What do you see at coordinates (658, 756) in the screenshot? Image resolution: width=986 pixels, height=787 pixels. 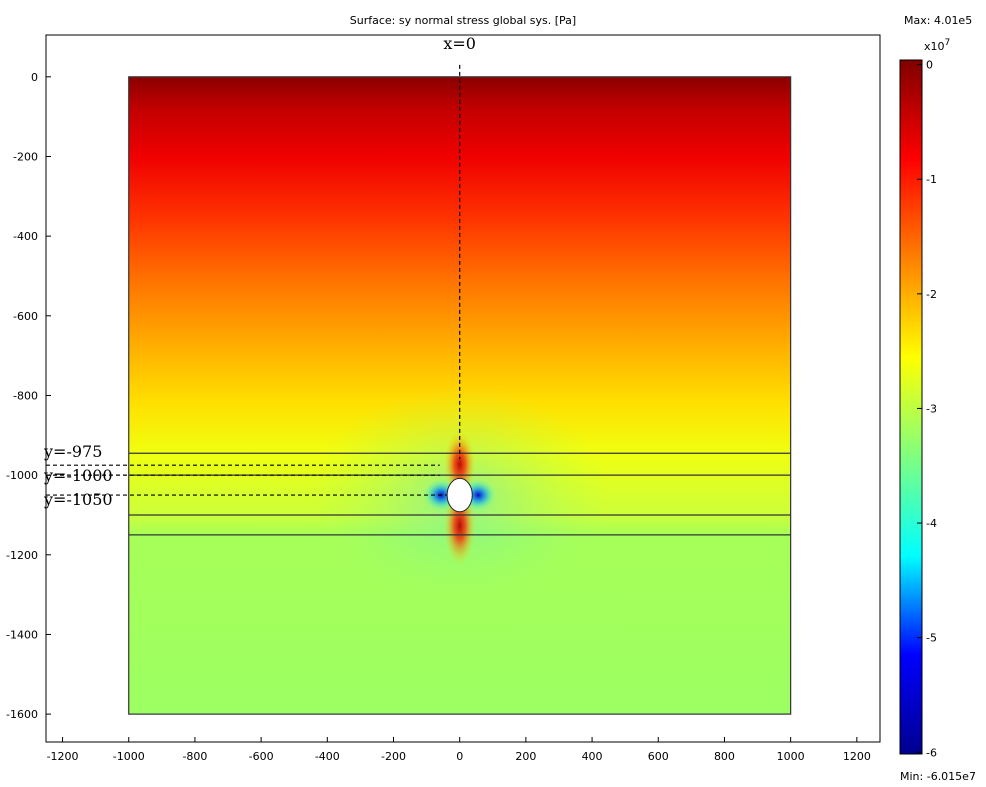 I see `x-tick-label: 600` at bounding box center [658, 756].